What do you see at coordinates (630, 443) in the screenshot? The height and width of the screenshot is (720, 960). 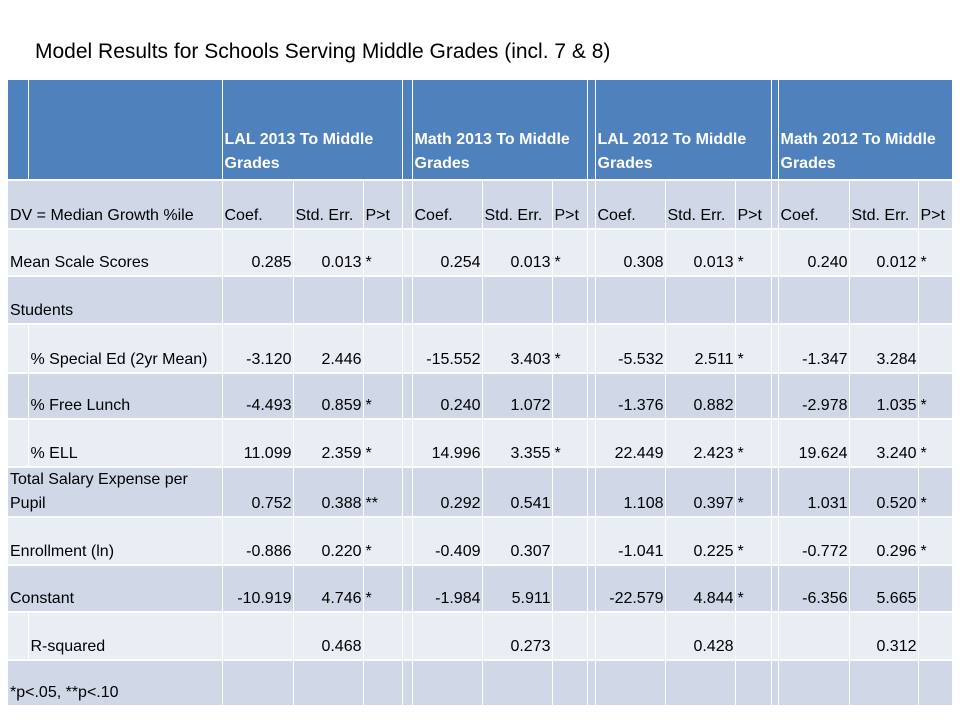 I see `coef-value: 22.449` at bounding box center [630, 443].